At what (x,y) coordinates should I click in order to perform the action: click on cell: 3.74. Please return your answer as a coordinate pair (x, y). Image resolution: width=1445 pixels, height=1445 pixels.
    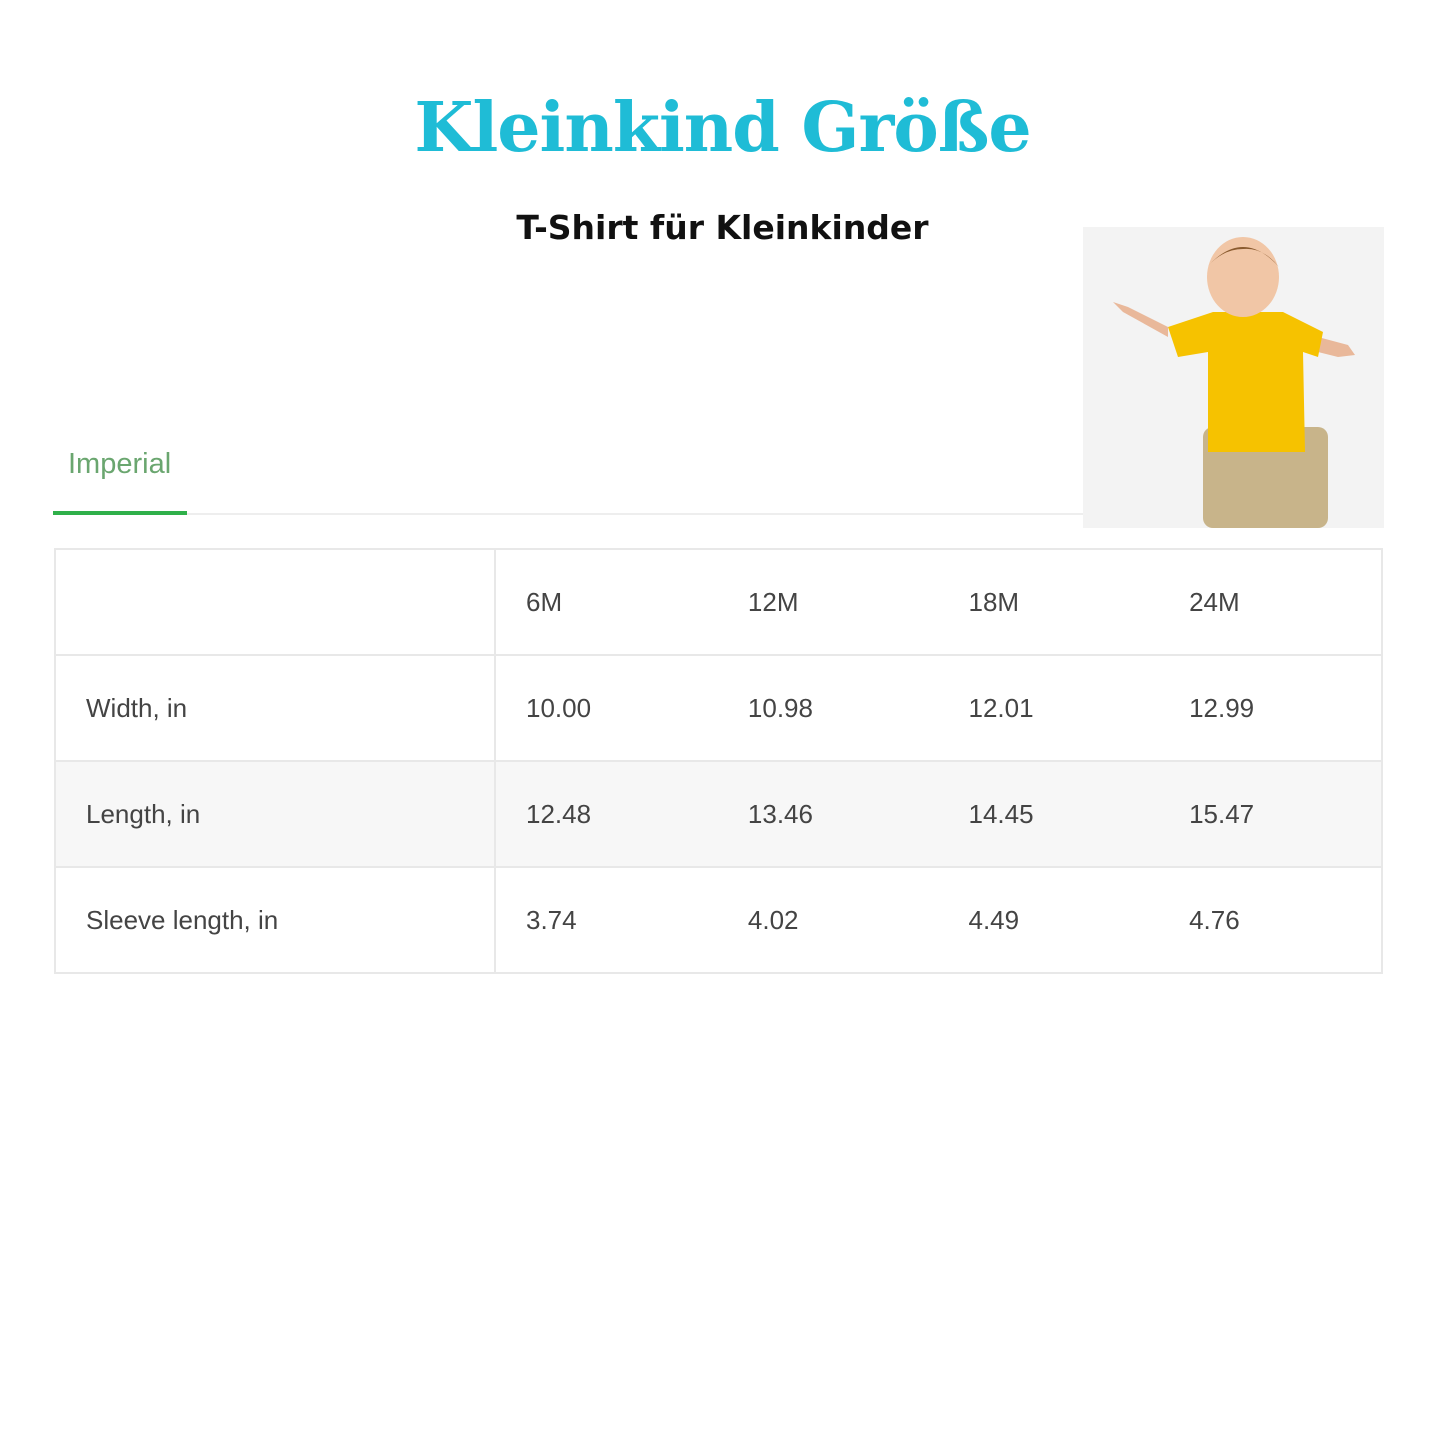
    Looking at the image, I should click on (606, 919).